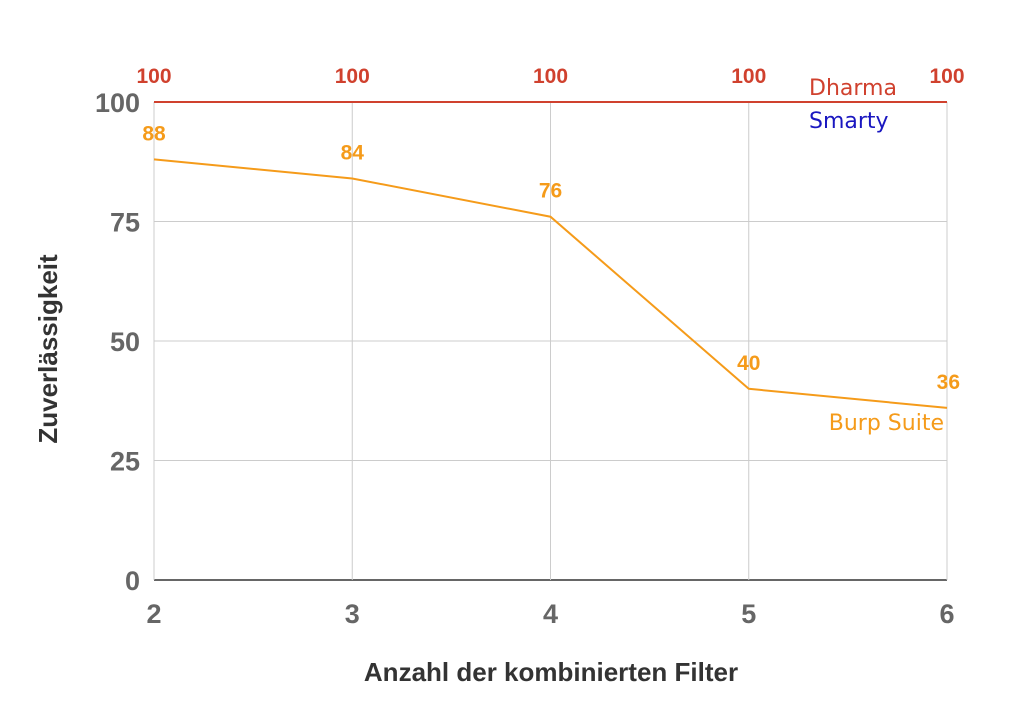 The width and height of the screenshot is (1028, 709). Describe the element at coordinates (153, 614) in the screenshot. I see `x-tick-label: 2` at that location.